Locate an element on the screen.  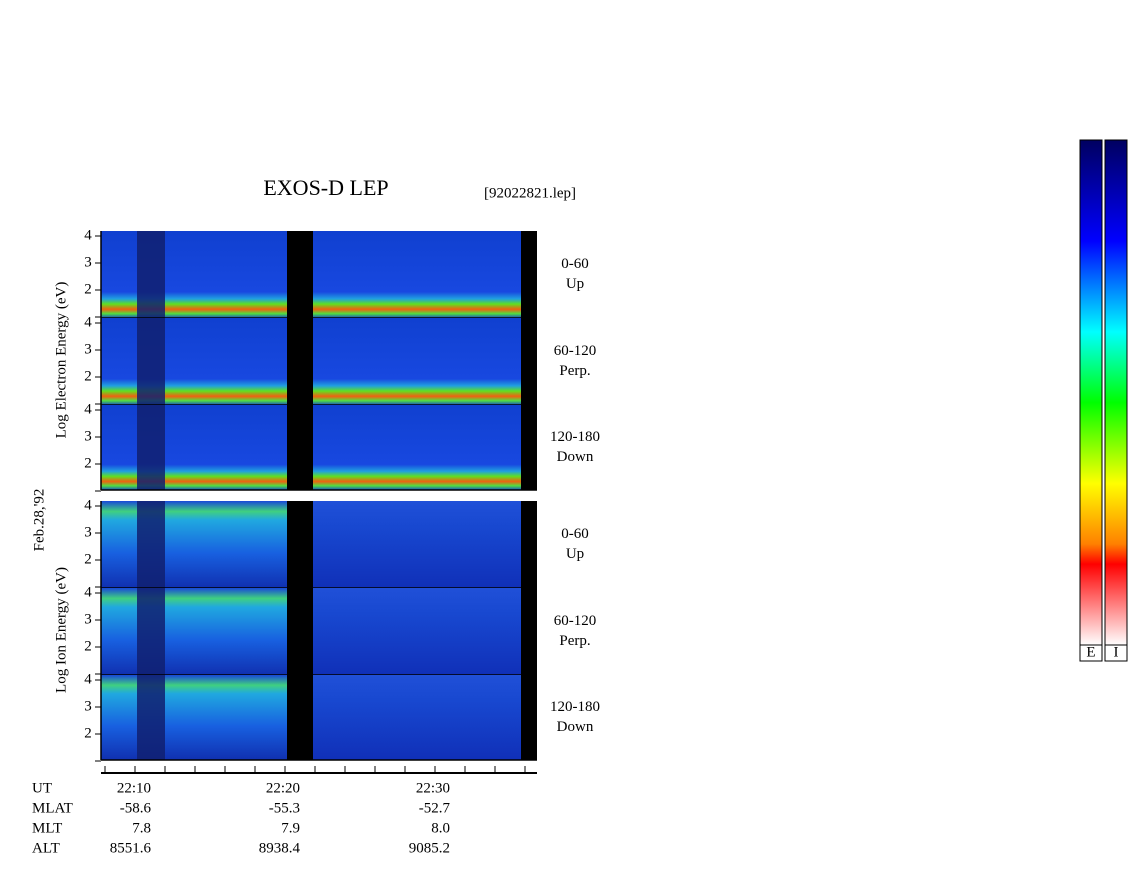
row-label: ALT is located at coordinates (46, 848).